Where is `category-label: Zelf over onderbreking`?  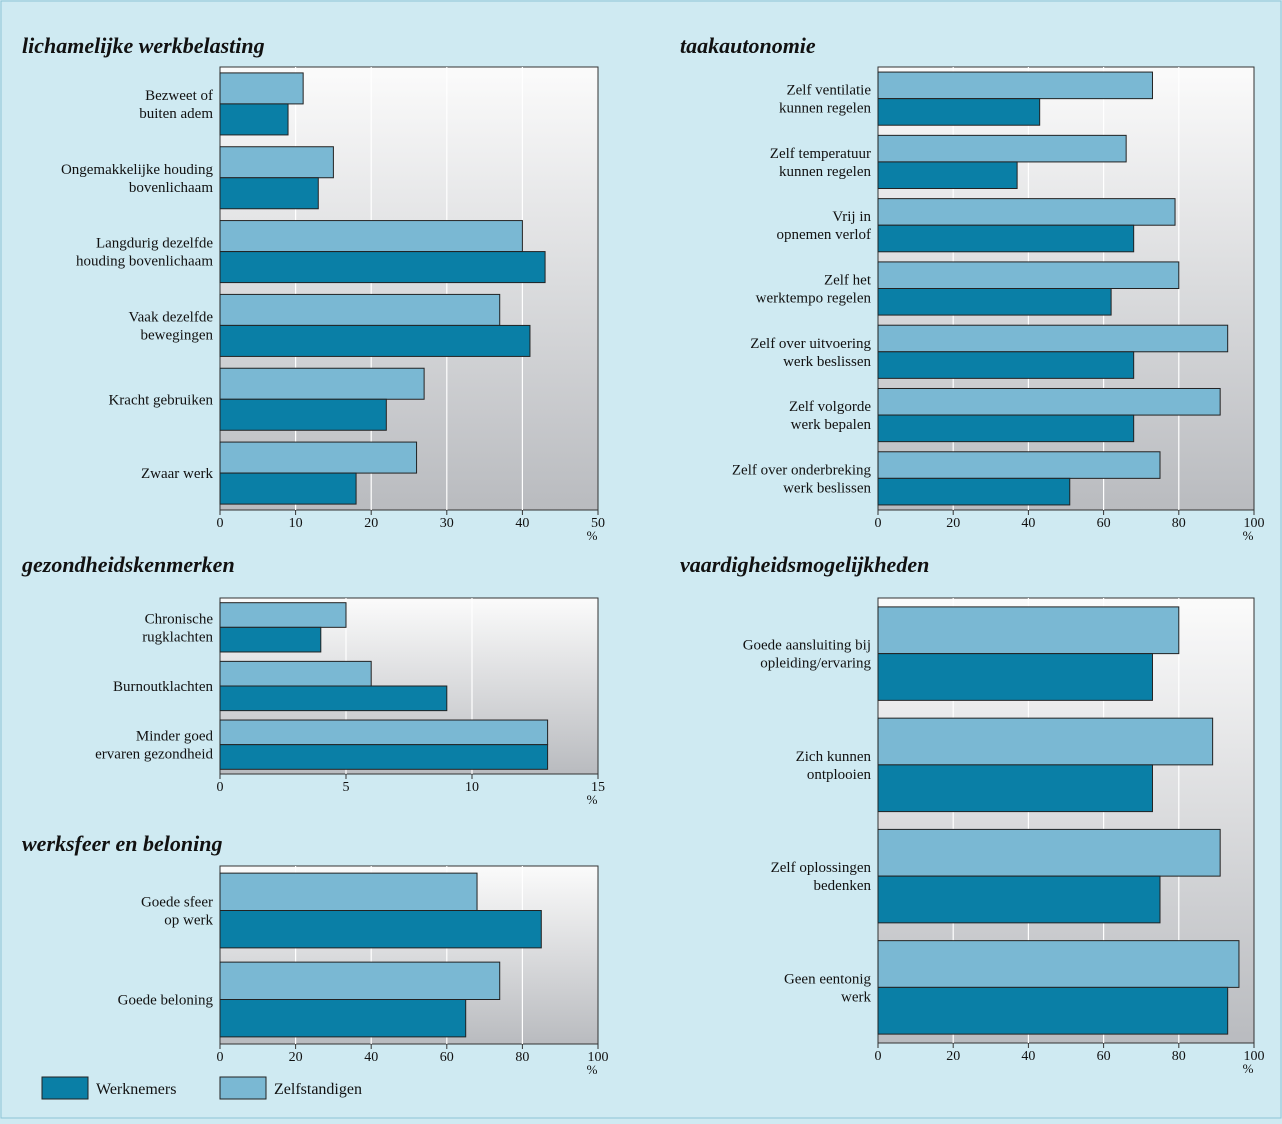 category-label: Zelf over onderbreking is located at coordinates (802, 470).